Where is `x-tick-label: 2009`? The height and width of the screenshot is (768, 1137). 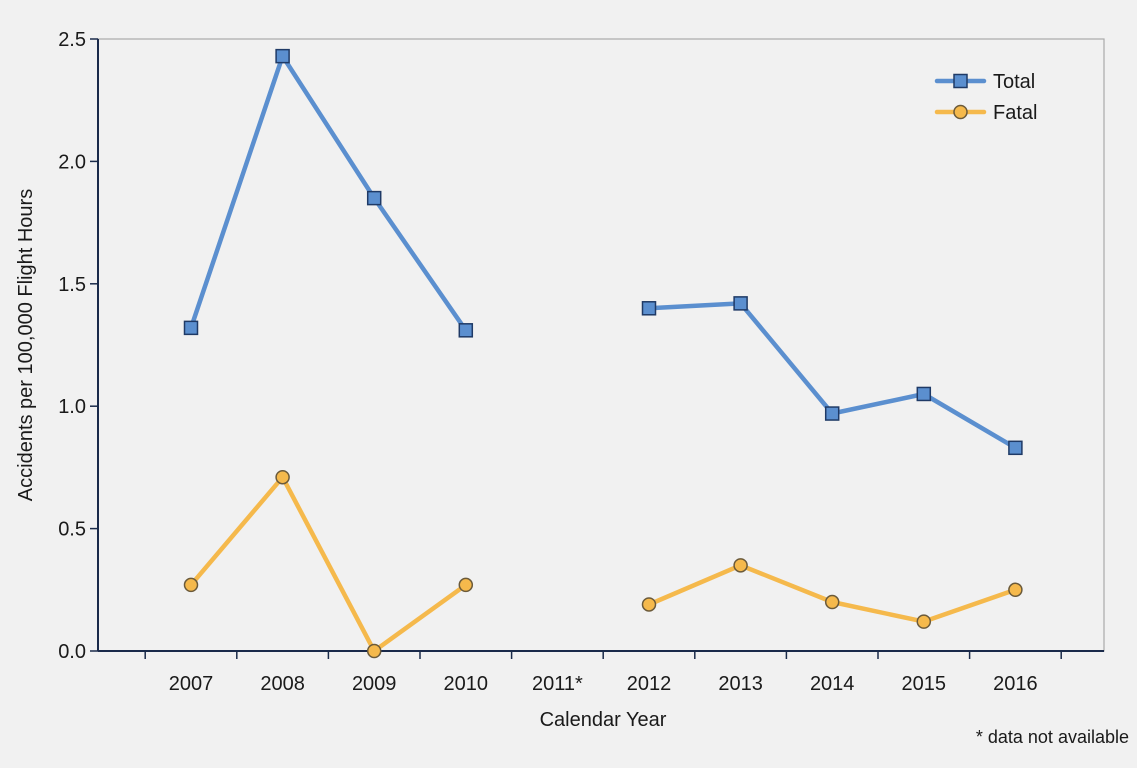 x-tick-label: 2009 is located at coordinates (374, 684).